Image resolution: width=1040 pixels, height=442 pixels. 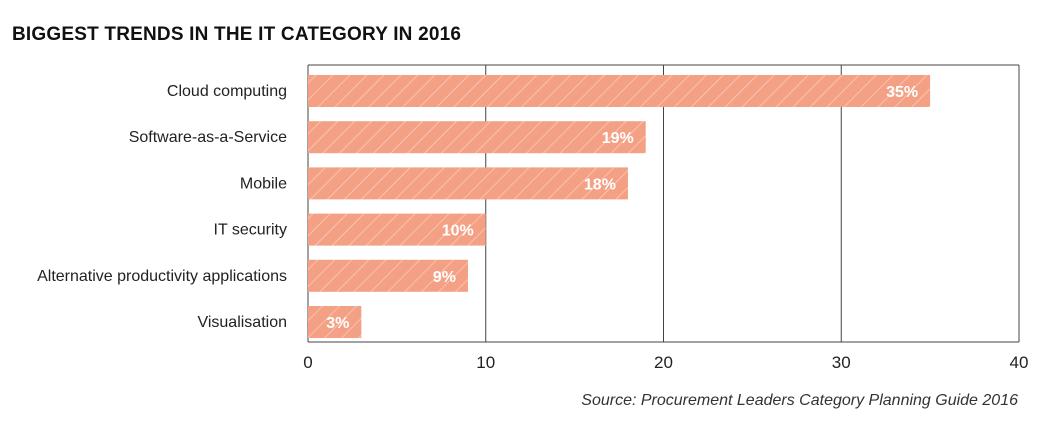 I want to click on category-label: Mobile, so click(x=263, y=183).